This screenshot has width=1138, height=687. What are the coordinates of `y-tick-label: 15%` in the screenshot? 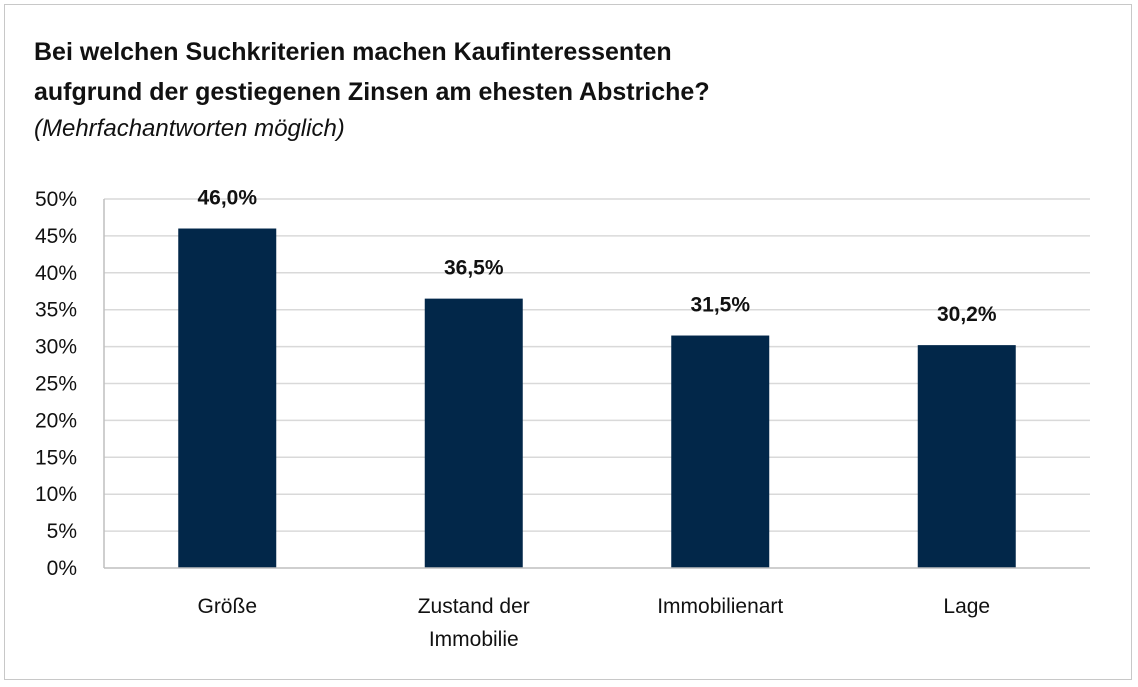 It's located at (56, 457).